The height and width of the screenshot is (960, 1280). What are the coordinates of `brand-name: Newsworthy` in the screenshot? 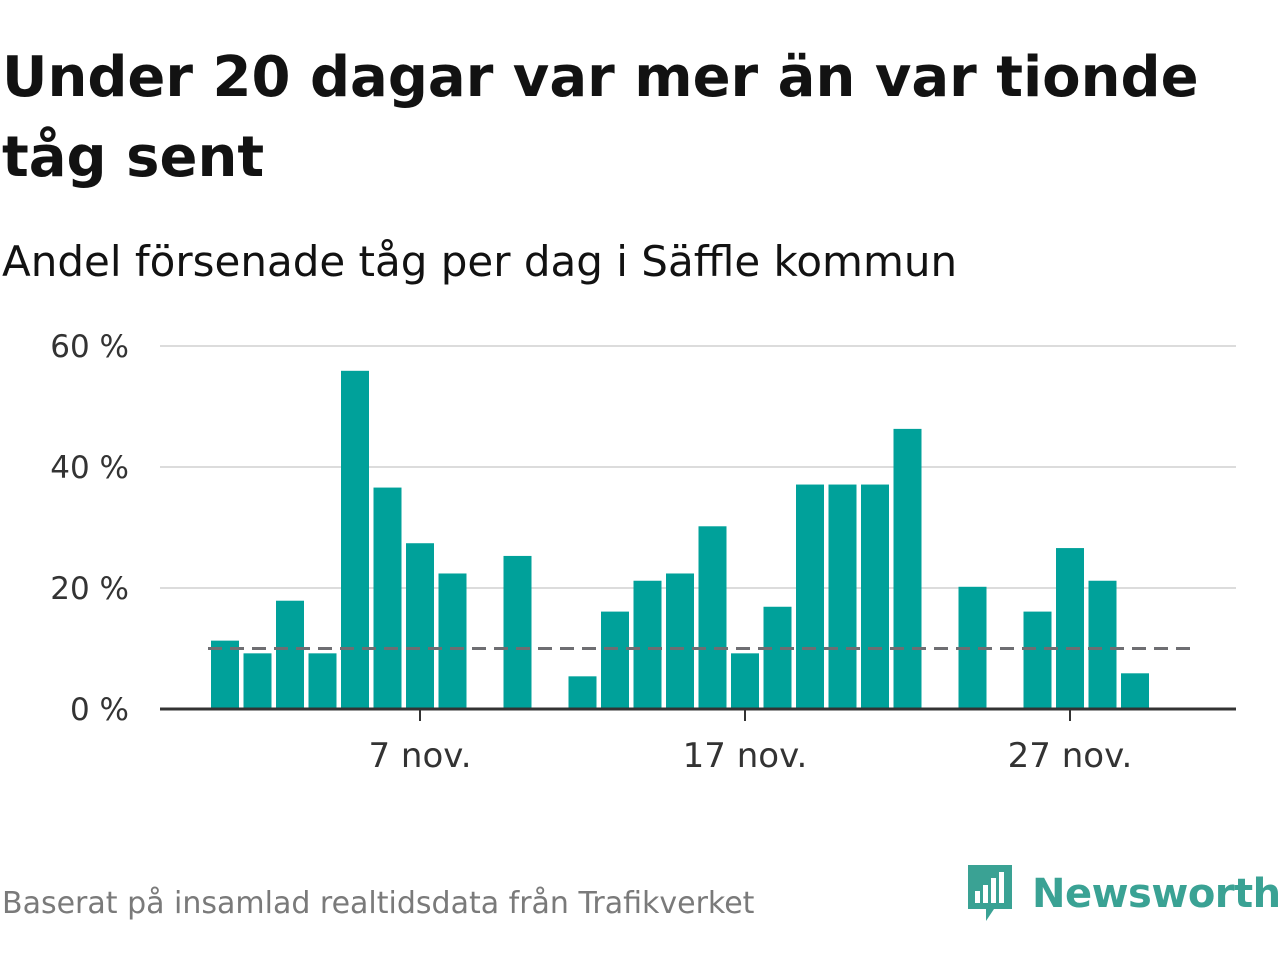 It's located at (1156, 894).